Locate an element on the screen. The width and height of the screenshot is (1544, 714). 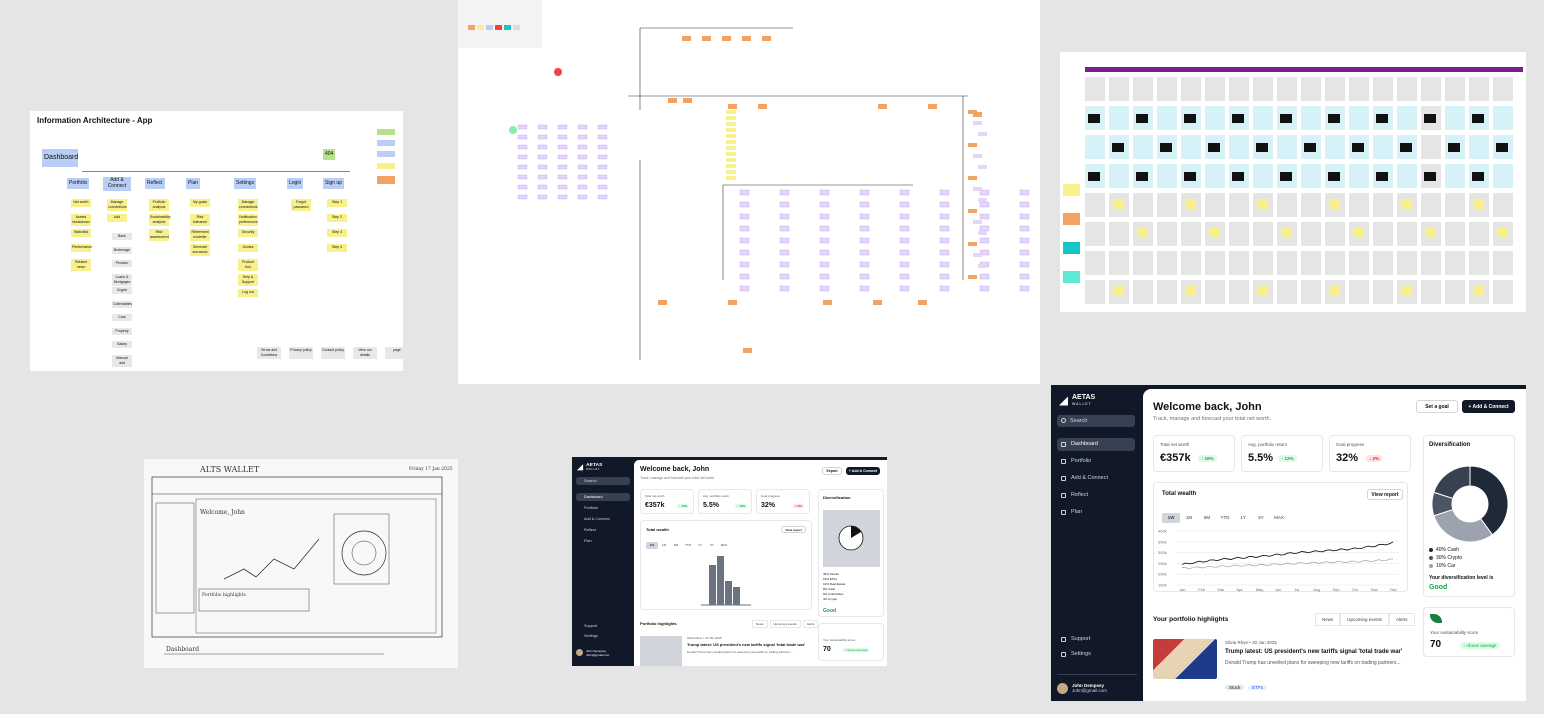
highlight-tab-upcoming-events: Upcoming events is located at coordinates (1365, 619).